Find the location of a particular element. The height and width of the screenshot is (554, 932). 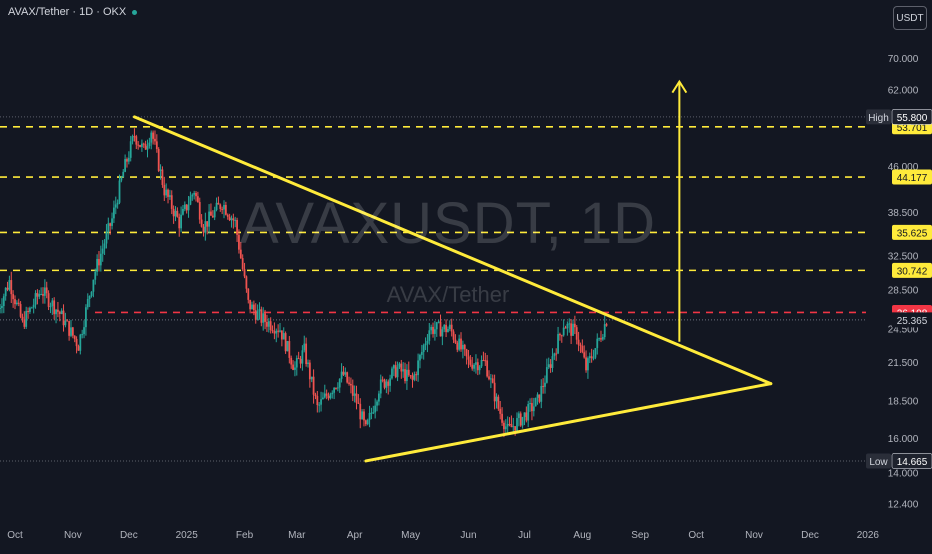

x-tick-label: Aug is located at coordinates (582, 535).